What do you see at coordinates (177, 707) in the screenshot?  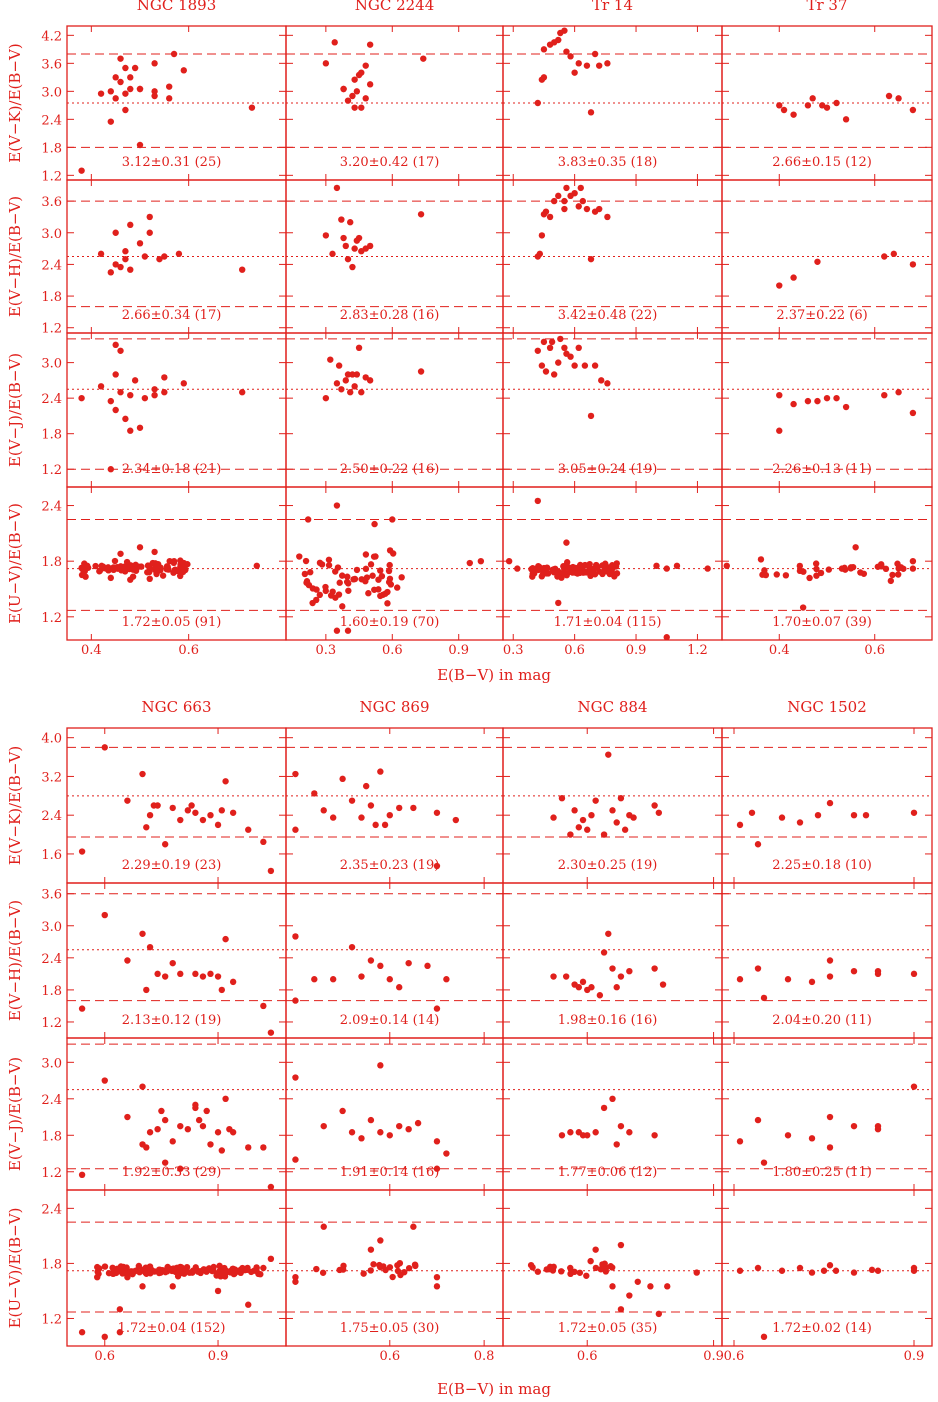 I see `cluster-title-ngc-663: NGC 663` at bounding box center [177, 707].